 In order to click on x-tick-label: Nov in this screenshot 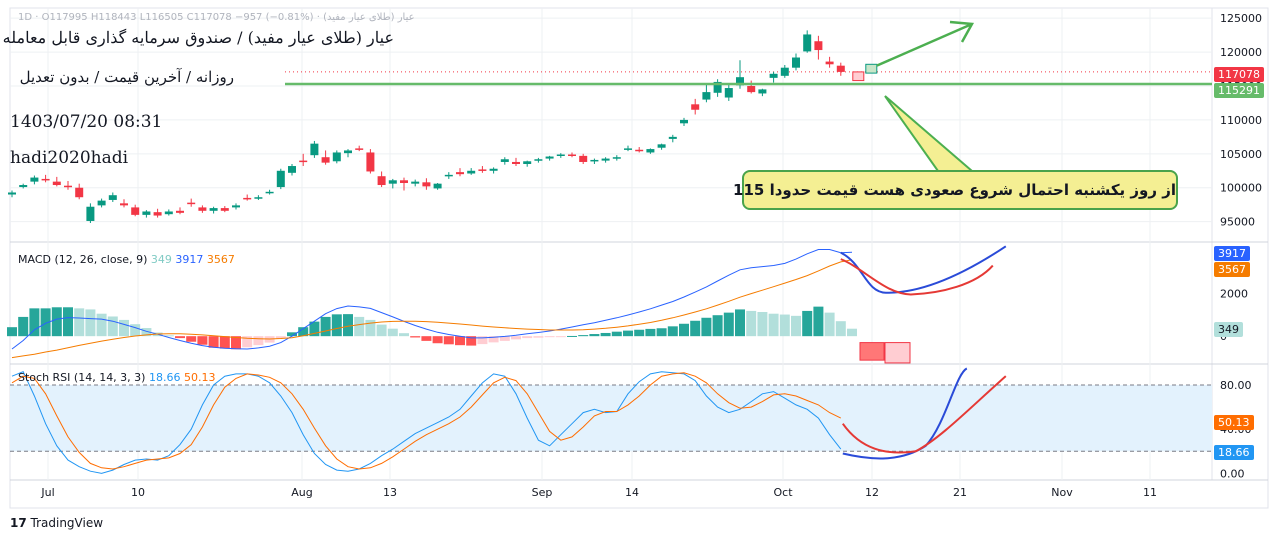, I will do `click(1062, 492)`.